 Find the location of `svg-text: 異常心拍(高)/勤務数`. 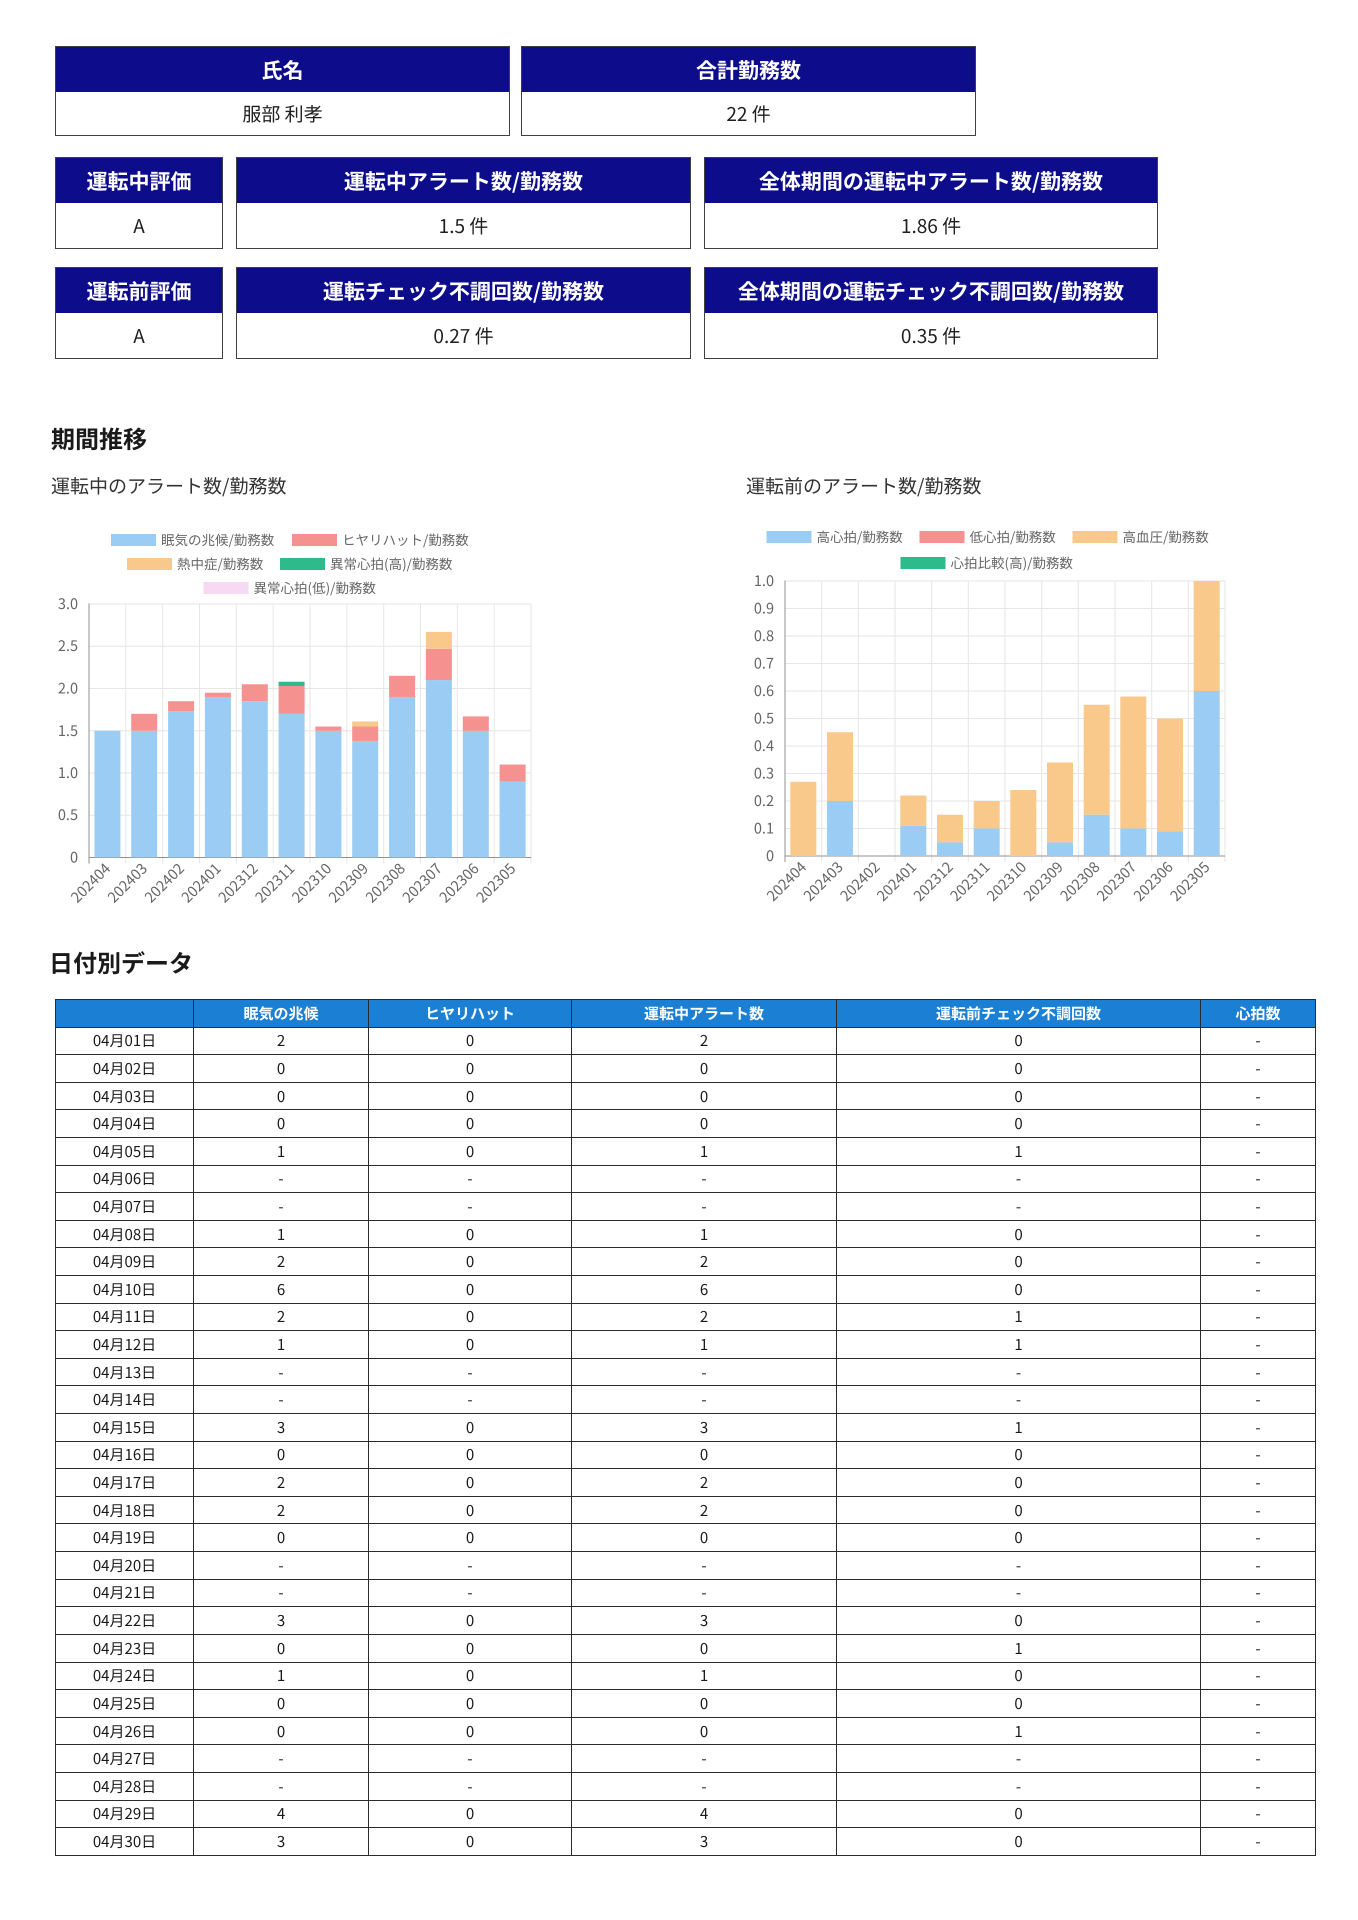

svg-text: 異常心拍(高)/勤務数 is located at coordinates (391, 563).